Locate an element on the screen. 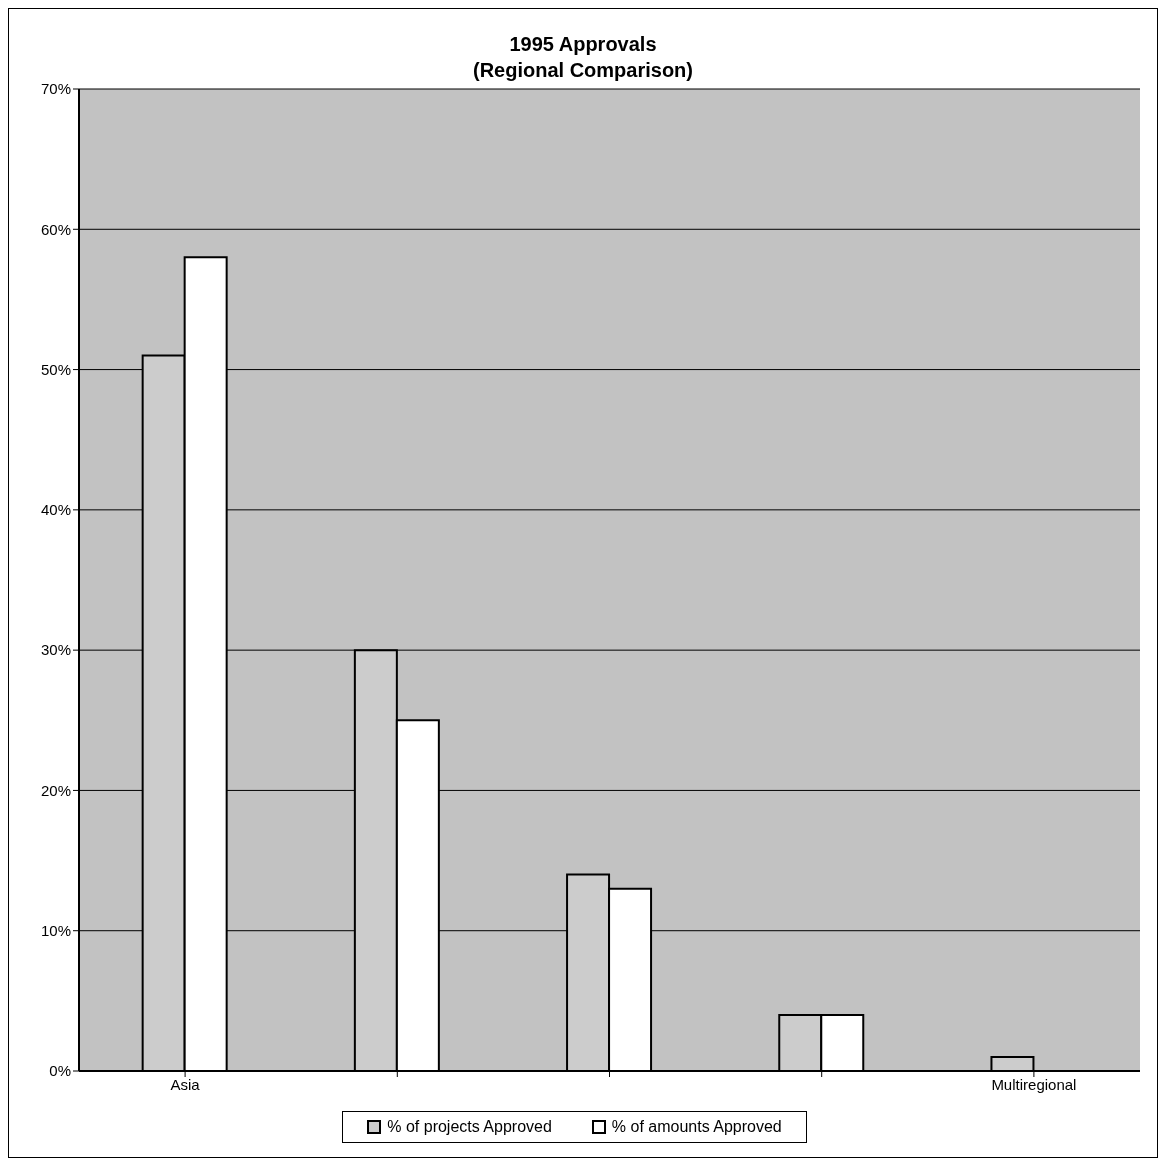 The image size is (1172, 1169). y-tick-label: 30% is located at coordinates (55, 650).